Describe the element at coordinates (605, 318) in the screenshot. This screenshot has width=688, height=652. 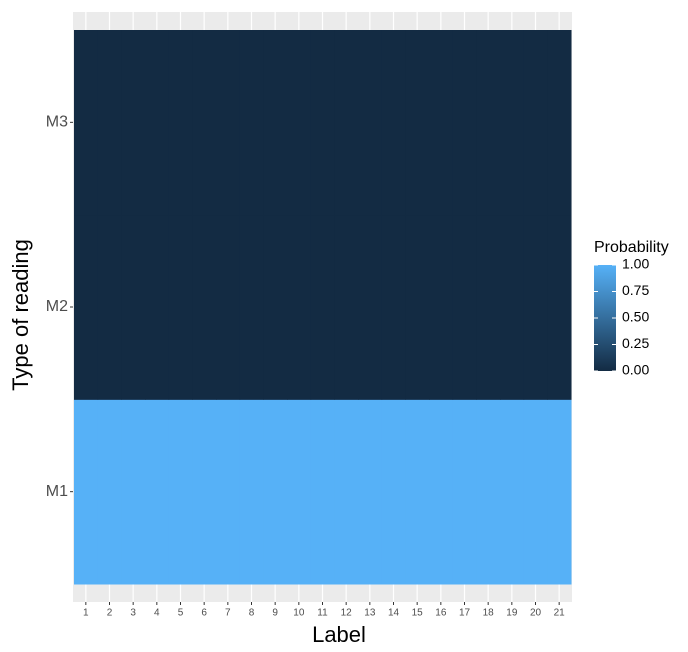
I see `colorbar` at that location.